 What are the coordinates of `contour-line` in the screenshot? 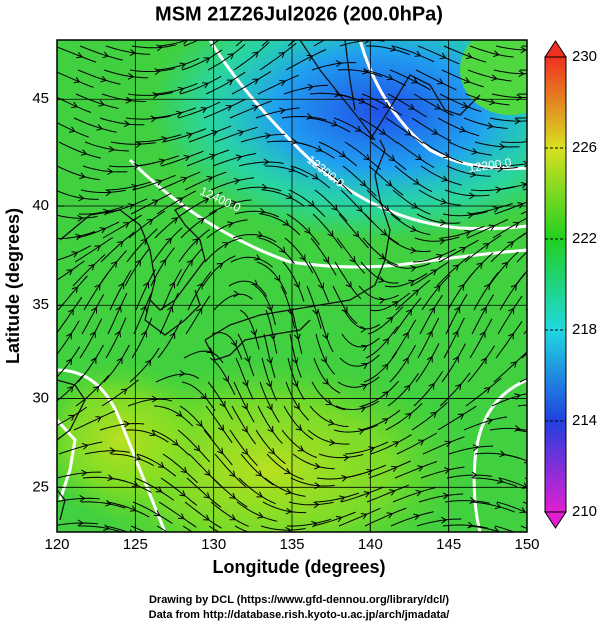 It's located at (442, 105).